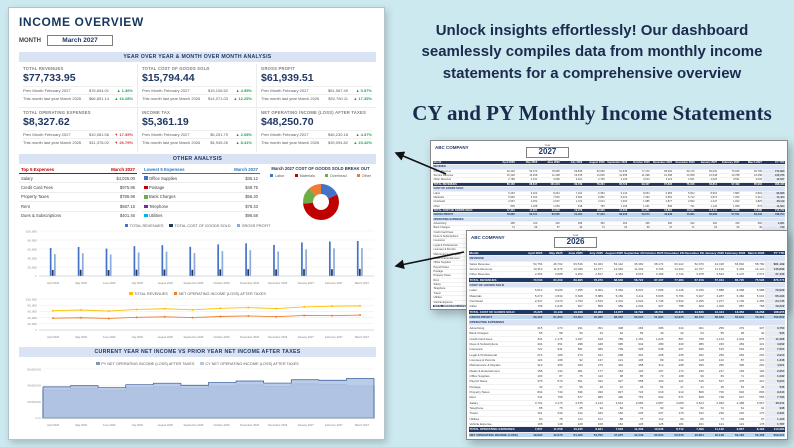 The image size is (794, 447). What do you see at coordinates (573, 350) in the screenshot?
I see `cell: 561` at bounding box center [573, 350].